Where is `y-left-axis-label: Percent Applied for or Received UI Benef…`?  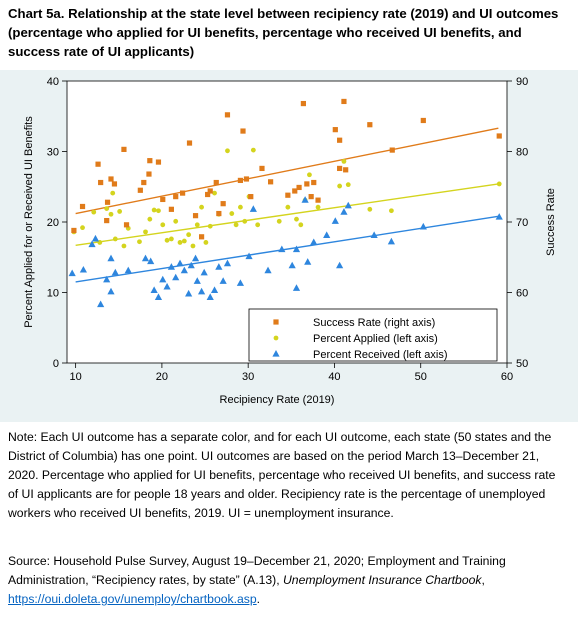 y-left-axis-label: Percent Applied for or Received UI Benef… is located at coordinates (29, 222).